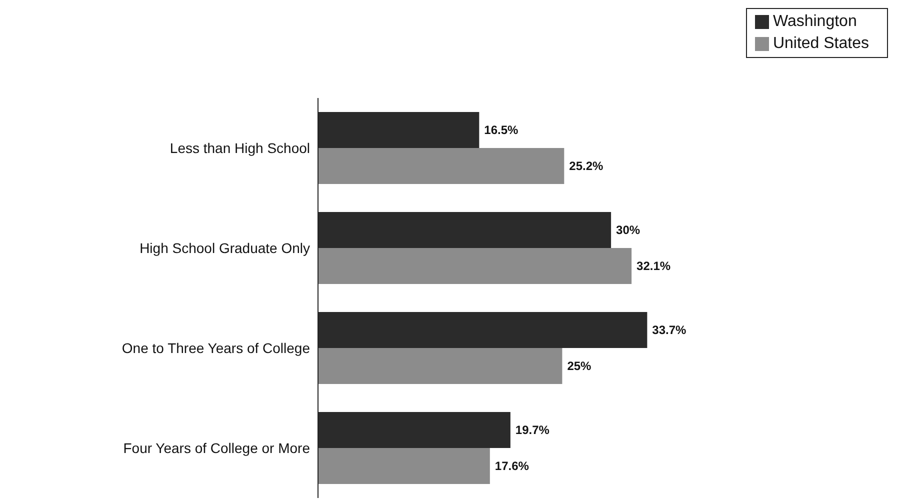  I want to click on legend-label: Washington, so click(814, 21).